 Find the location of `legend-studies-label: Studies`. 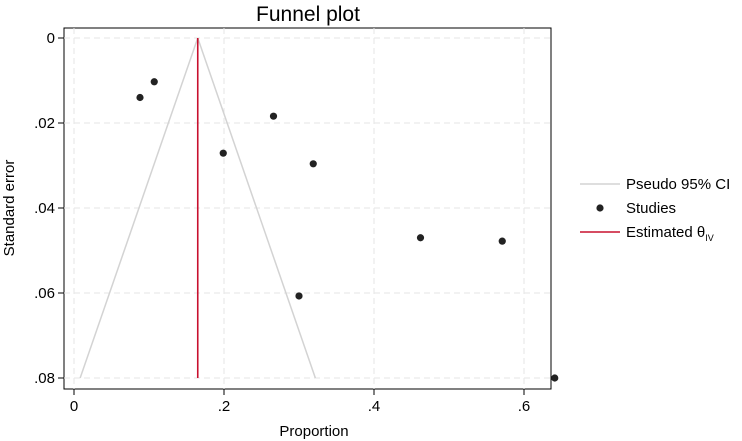

legend-studies-label: Studies is located at coordinates (651, 208).